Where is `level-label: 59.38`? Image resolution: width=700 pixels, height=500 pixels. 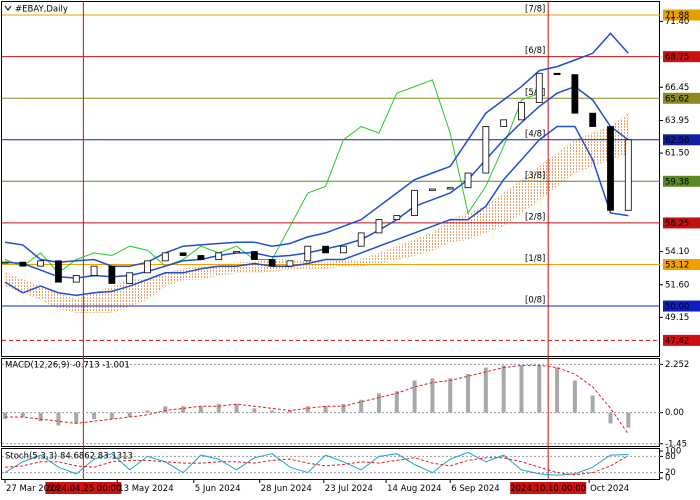 level-label: 59.38 is located at coordinates (677, 182).